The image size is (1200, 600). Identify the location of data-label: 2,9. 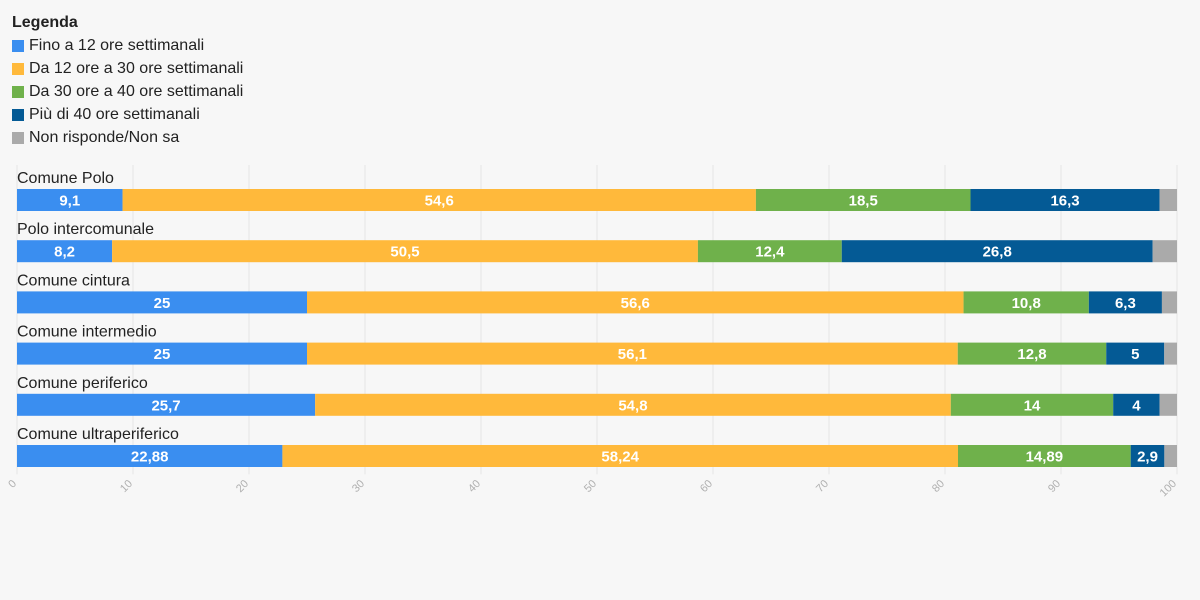
(1147, 457).